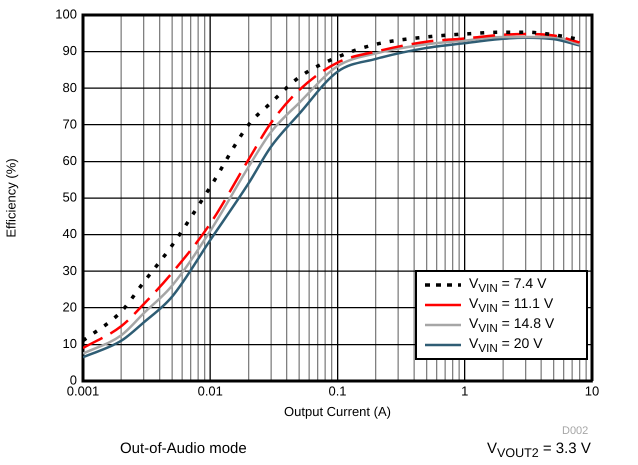 Image resolution: width=638 pixels, height=465 pixels. I want to click on y-axis-title: Efficiency (%), so click(10, 198).